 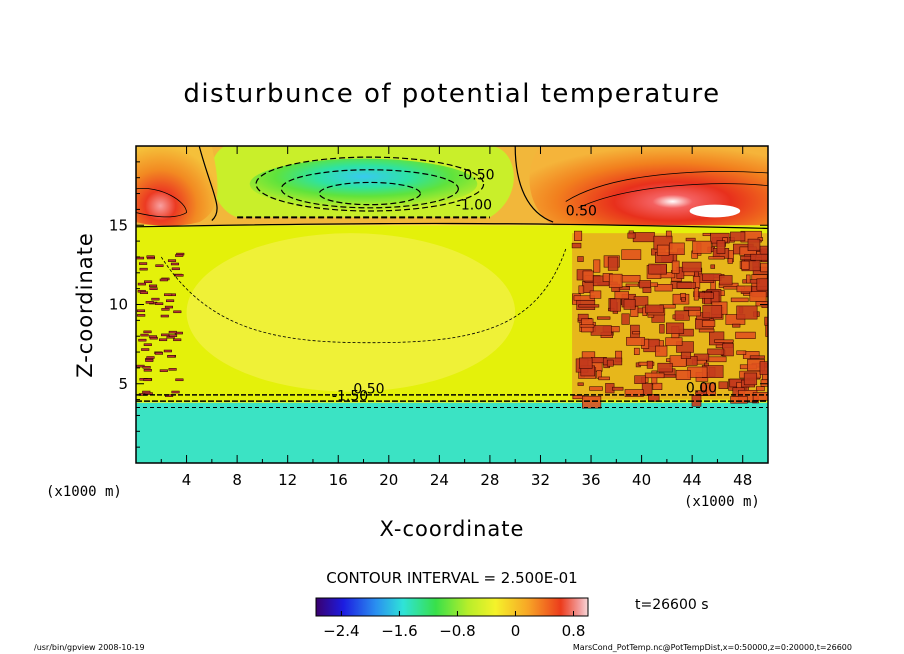 I want to click on x-tick-label: 44, so click(x=692, y=480).